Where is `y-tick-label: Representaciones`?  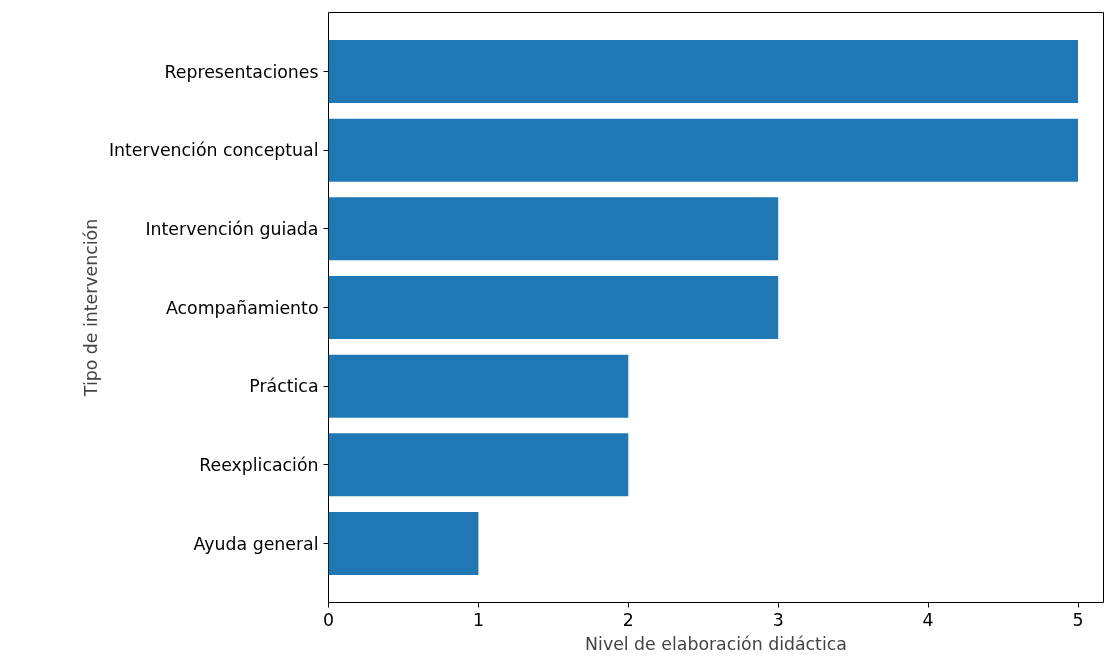
y-tick-label: Representaciones is located at coordinates (241, 71).